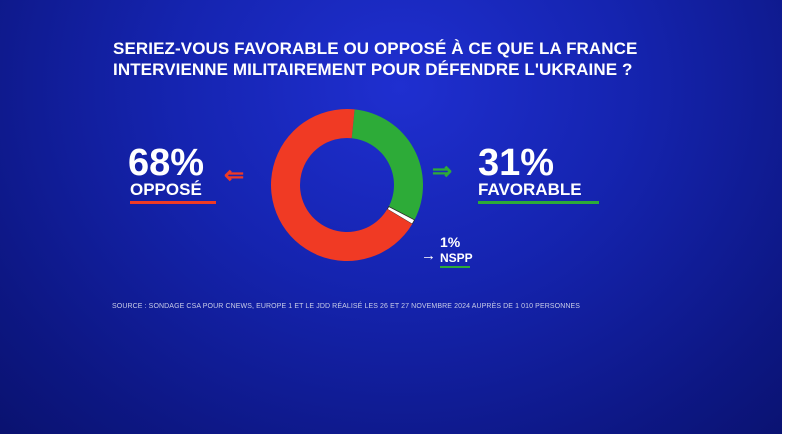 The width and height of the screenshot is (800, 434). I want to click on favorable-arrow-icon: ⇒, so click(442, 171).